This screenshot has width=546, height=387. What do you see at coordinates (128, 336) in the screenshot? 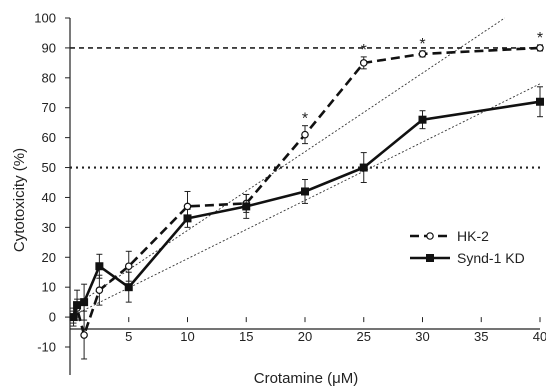
I see `x-tick-label: 5` at bounding box center [128, 336].